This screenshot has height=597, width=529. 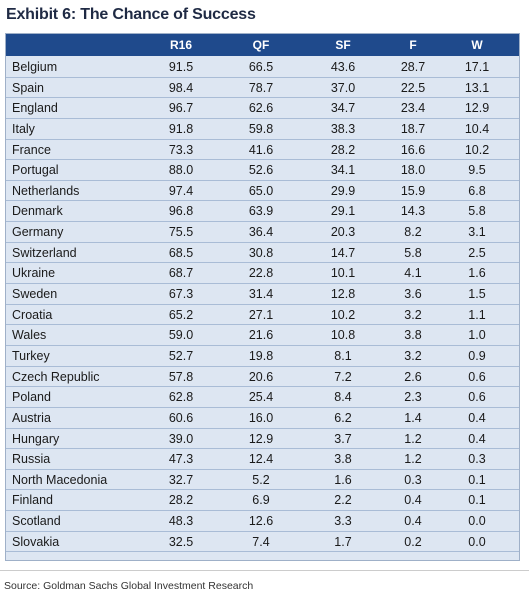 What do you see at coordinates (413, 170) in the screenshot?
I see `cell-f: 18.0` at bounding box center [413, 170].